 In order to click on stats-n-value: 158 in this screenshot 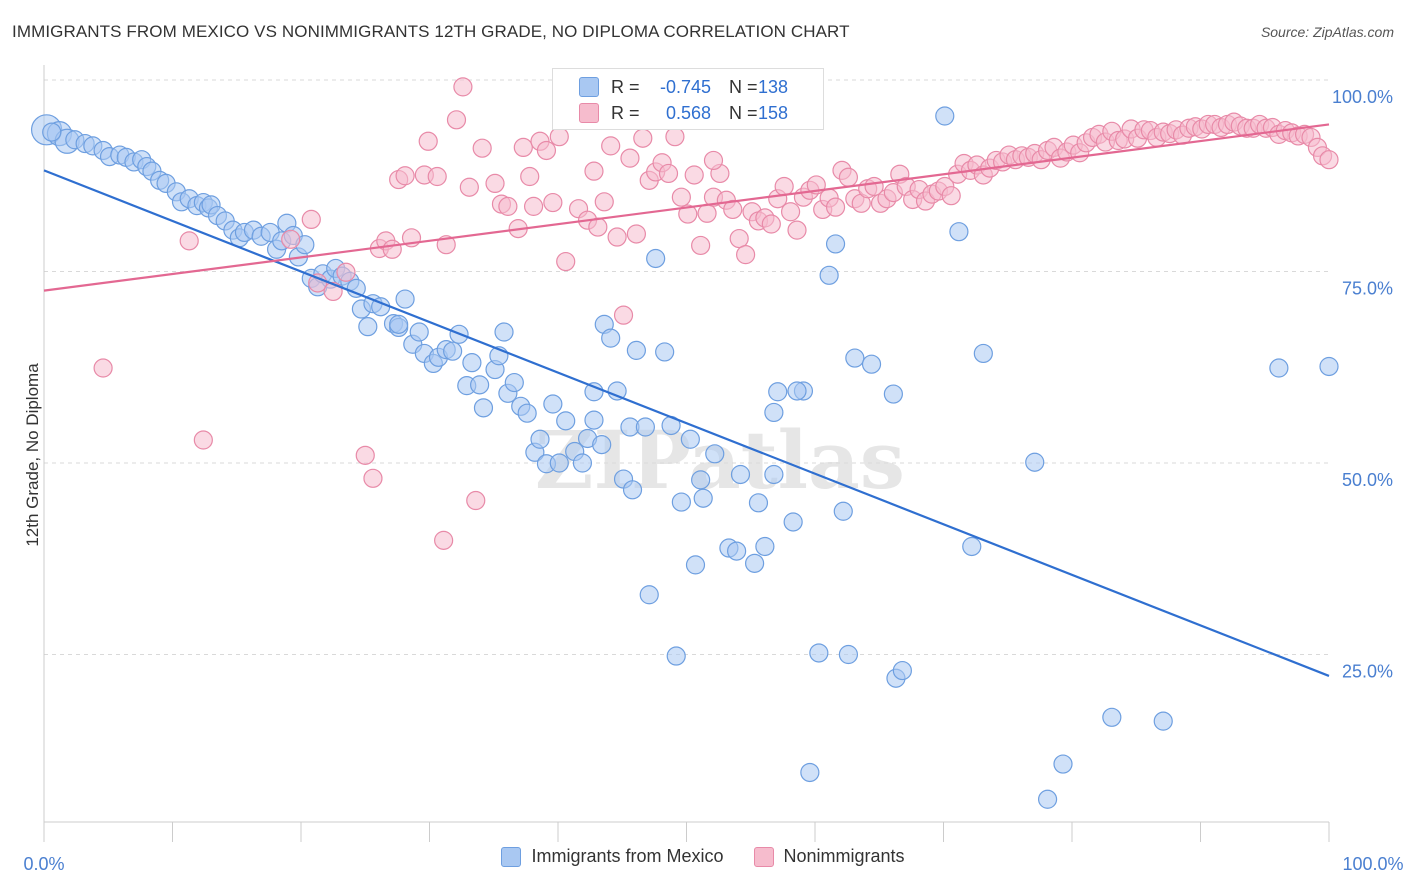, I will do `click(773, 113)`.